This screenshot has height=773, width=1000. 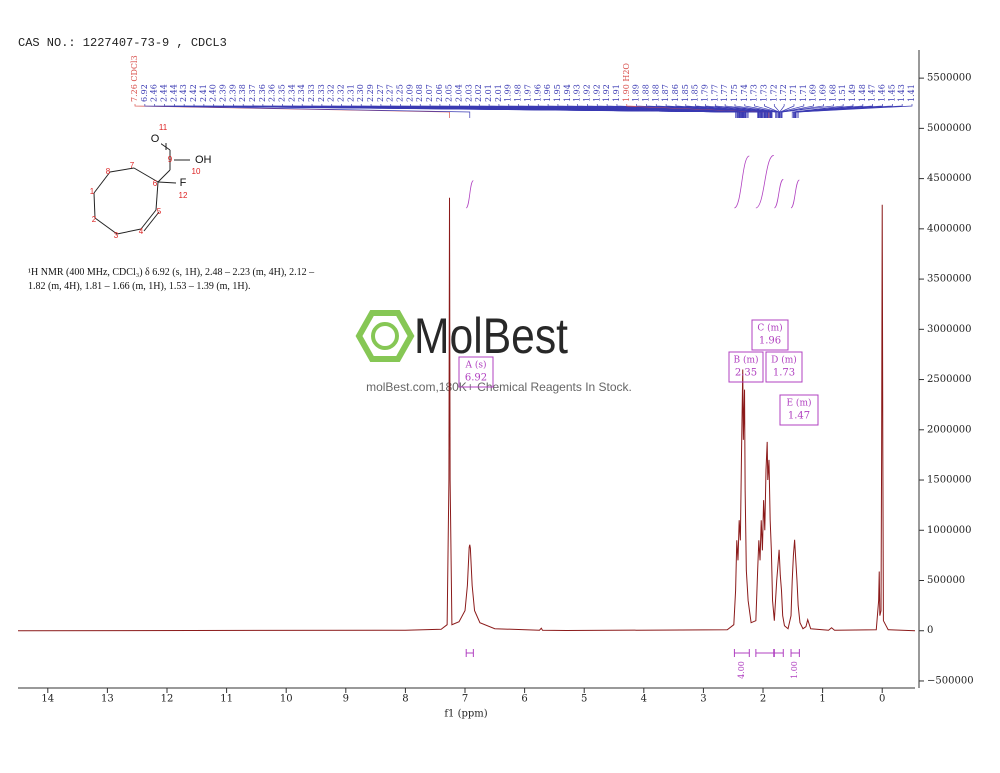 I want to click on y-tick-label: 5000000, so click(x=949, y=128).